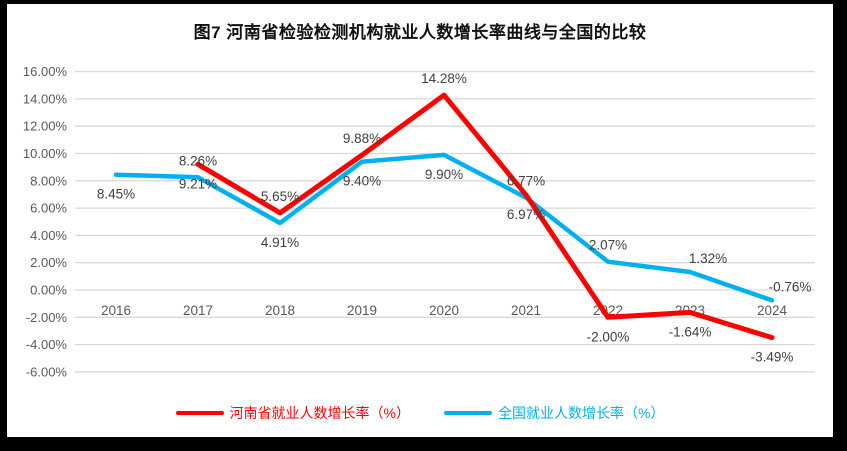 This screenshot has width=847, height=451. I want to click on data-label: 9.88%, so click(362, 138).